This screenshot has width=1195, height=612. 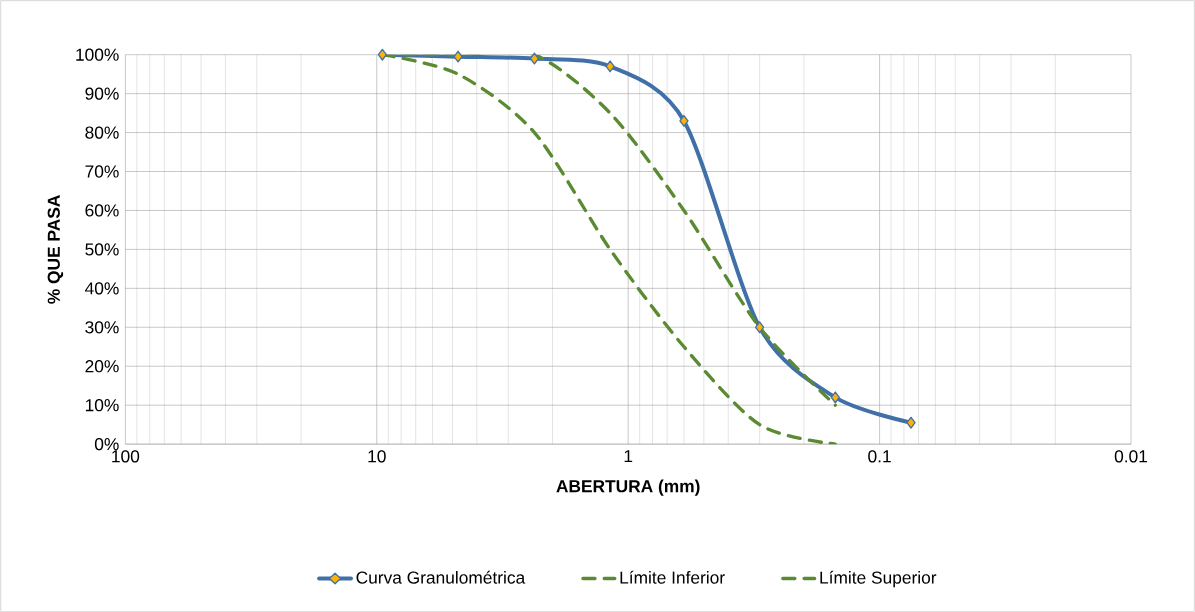 I want to click on y-tick-label: 10%, so click(x=102, y=405).